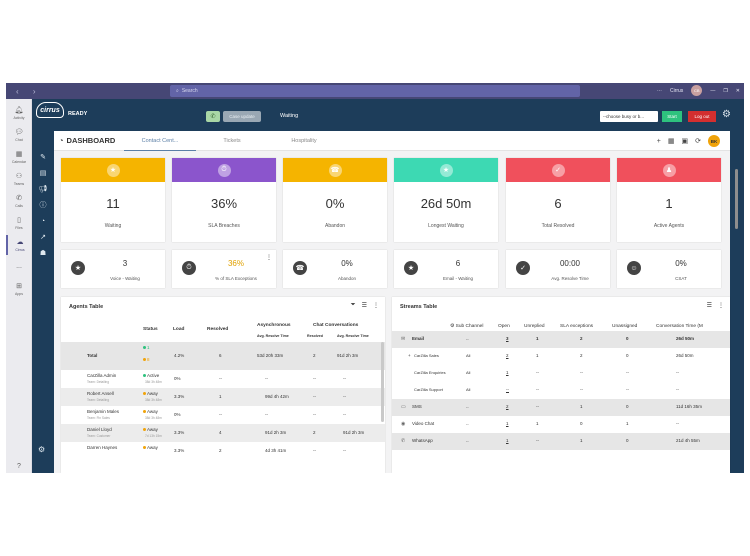 This screenshot has width=750, height=556. Describe the element at coordinates (671, 141) in the screenshot. I see `grid-icon: ▦` at that location.